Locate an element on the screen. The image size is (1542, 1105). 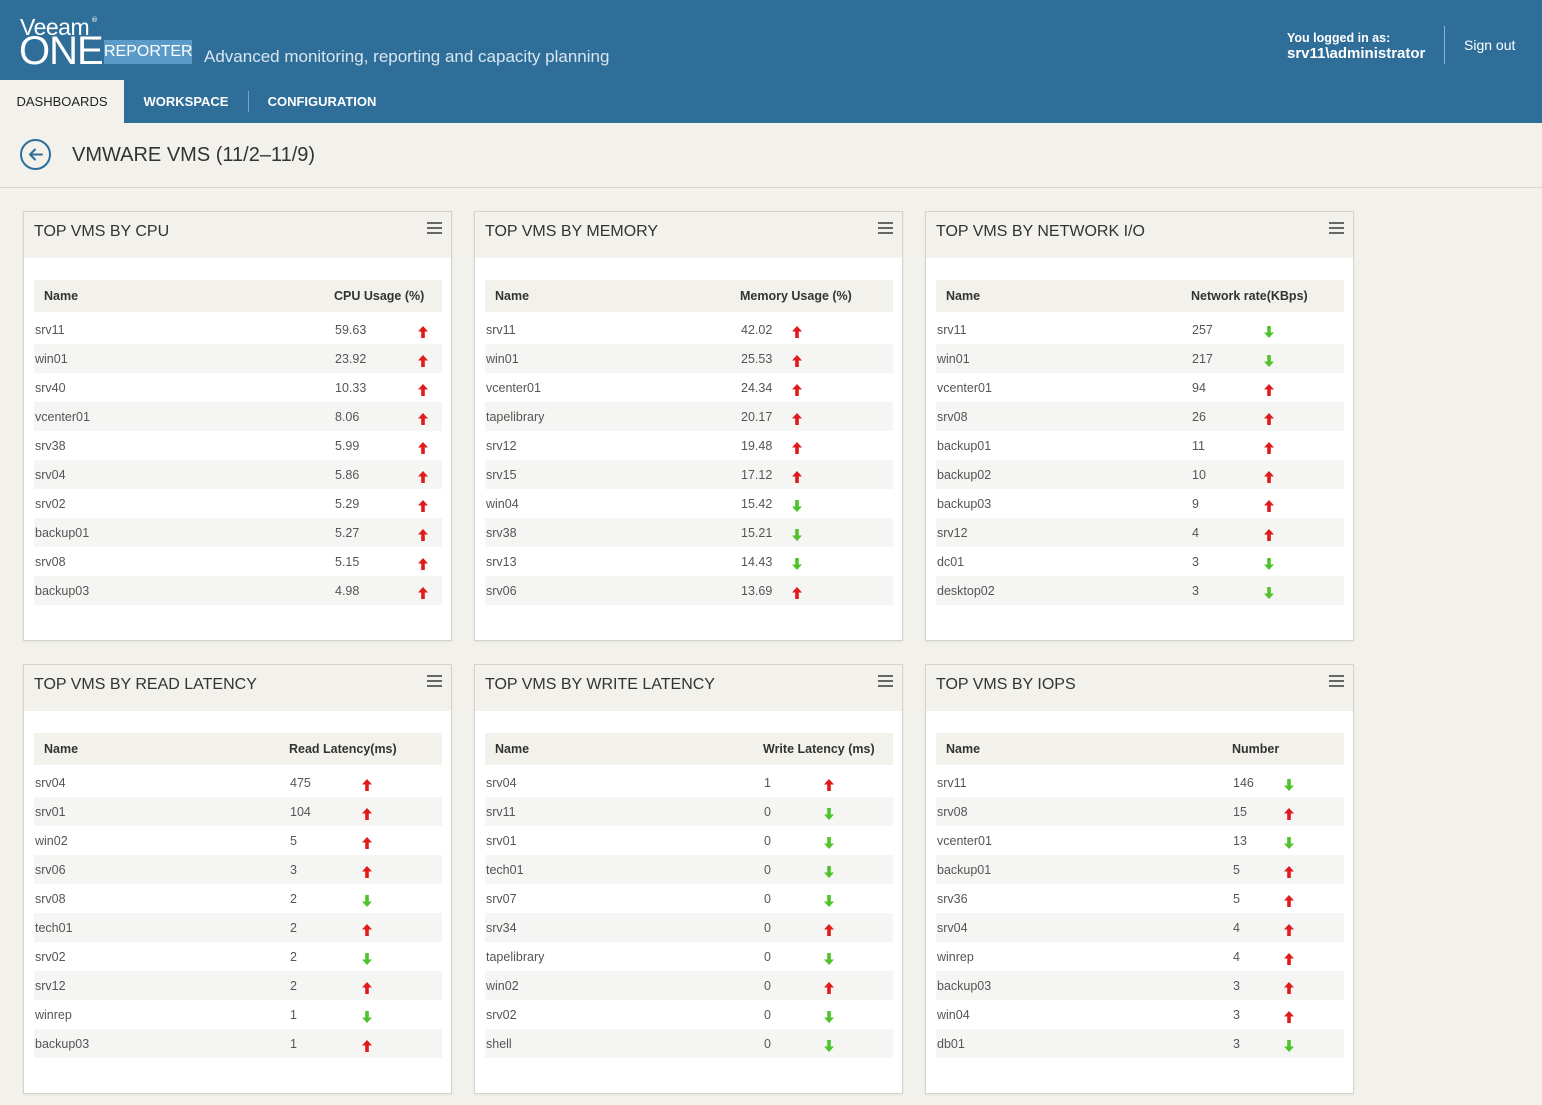
tab-configuration: CONFIGURATION is located at coordinates (322, 101).